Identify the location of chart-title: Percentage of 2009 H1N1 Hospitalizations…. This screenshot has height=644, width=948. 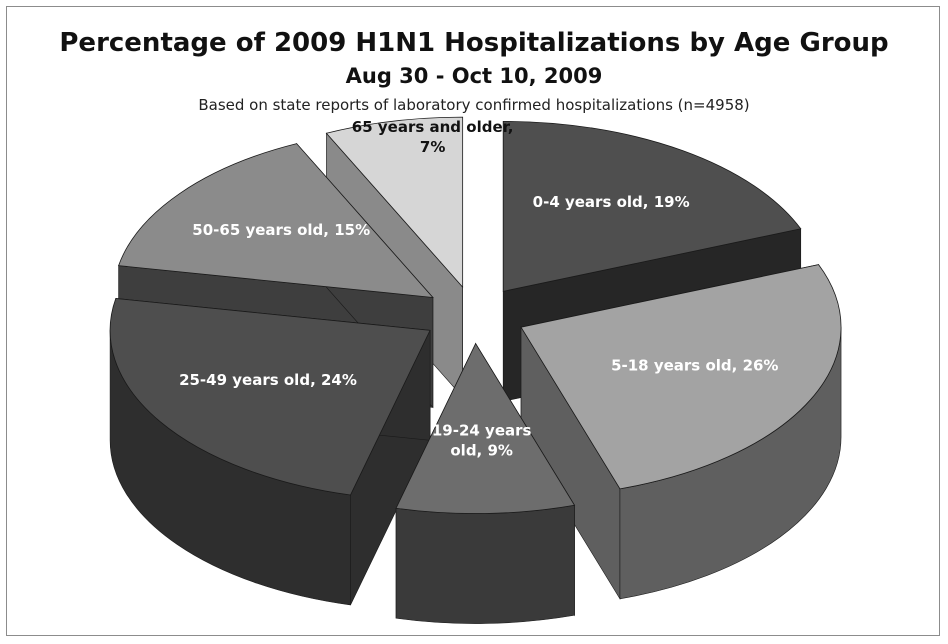
(474, 43).